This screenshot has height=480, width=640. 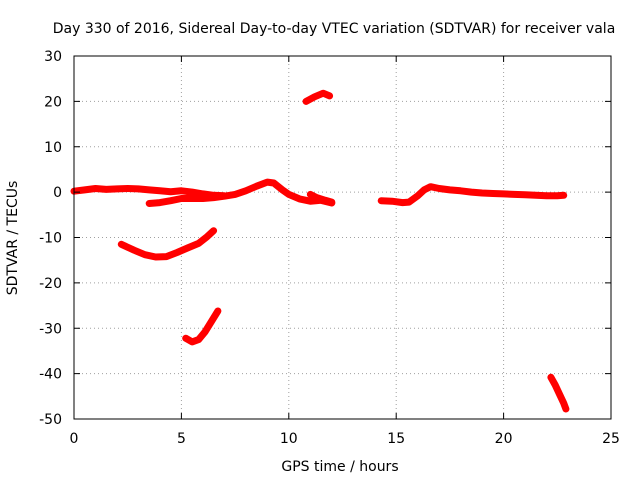 I want to click on y-tick-label: 30, so click(x=53, y=57).